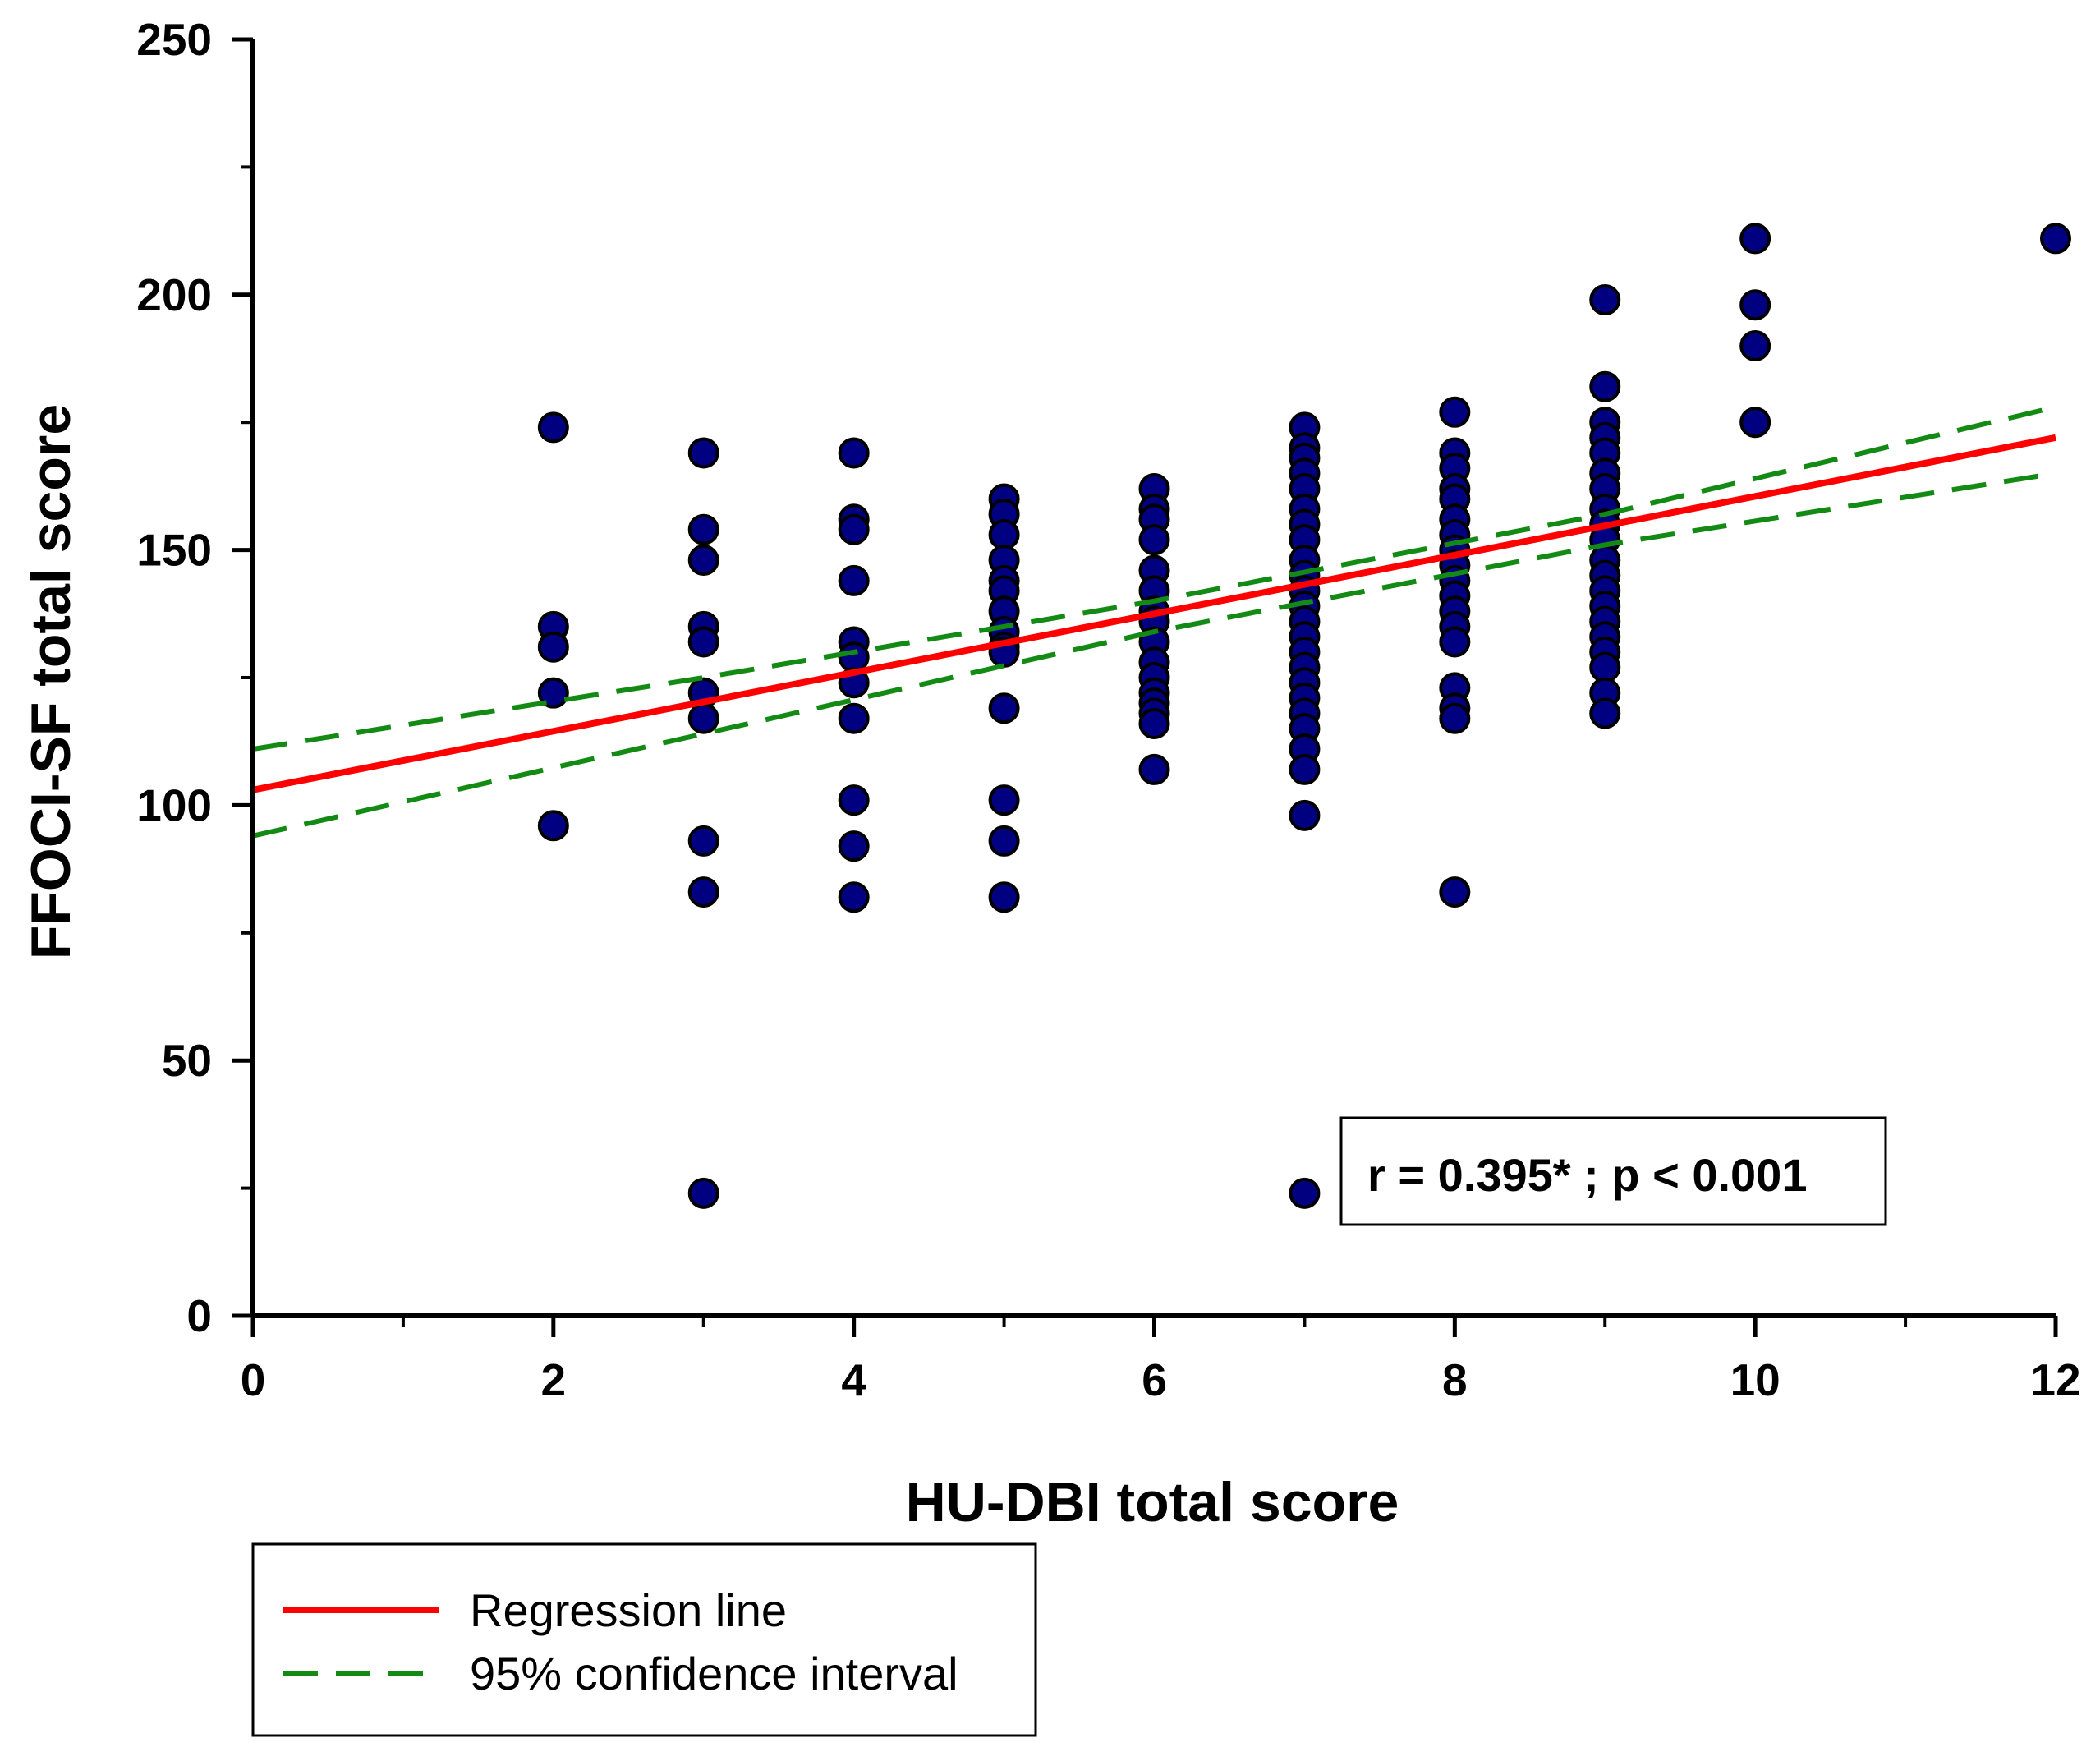  I want to click on y-tick-label: 100, so click(174, 804).